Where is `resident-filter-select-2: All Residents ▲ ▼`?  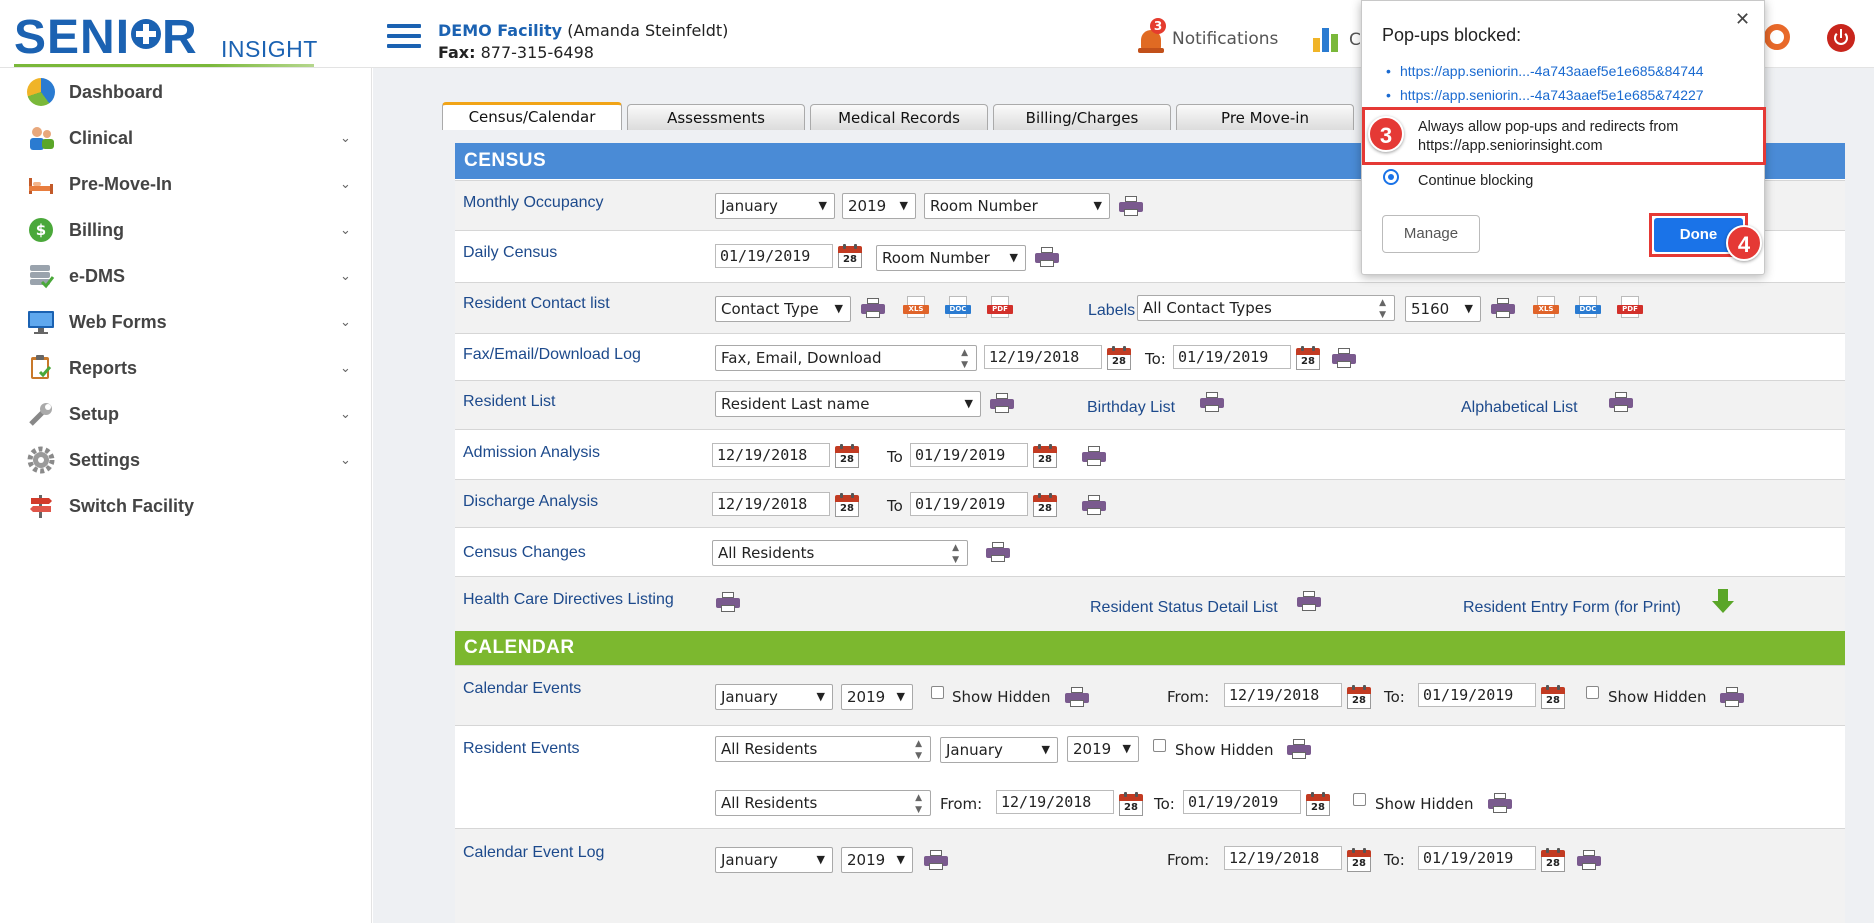 resident-filter-select-2: All Residents ▲ ▼ is located at coordinates (823, 803).